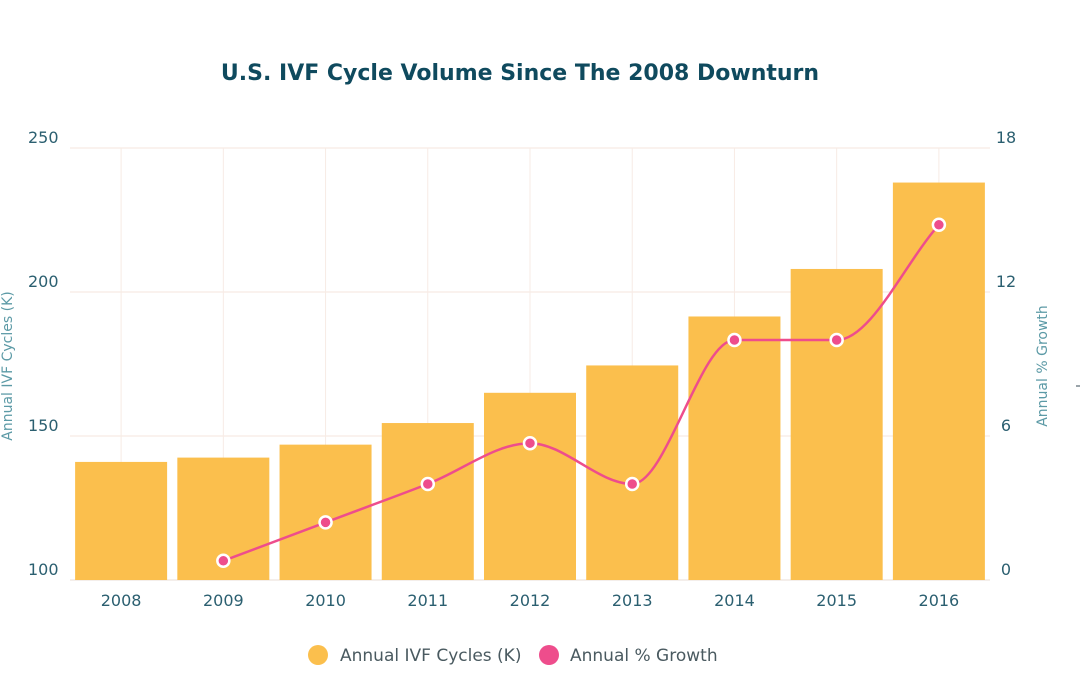 This screenshot has height=681, width=1080. What do you see at coordinates (1006, 569) in the screenshot?
I see `right-tick-label: 0` at bounding box center [1006, 569].